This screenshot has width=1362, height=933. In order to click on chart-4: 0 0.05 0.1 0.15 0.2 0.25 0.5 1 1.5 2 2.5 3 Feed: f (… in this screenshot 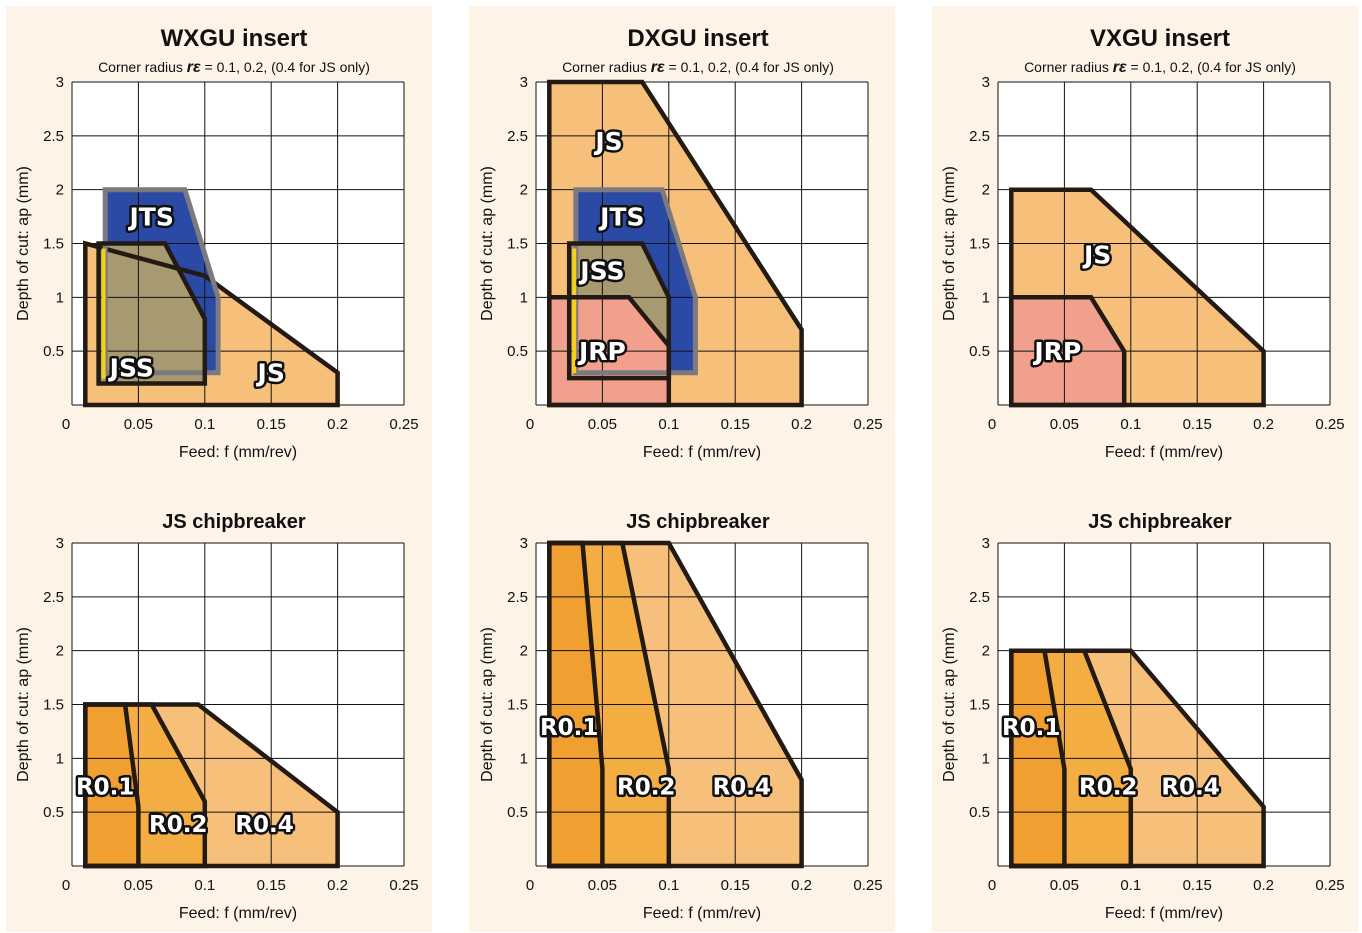, I will do `click(681, 716)`.